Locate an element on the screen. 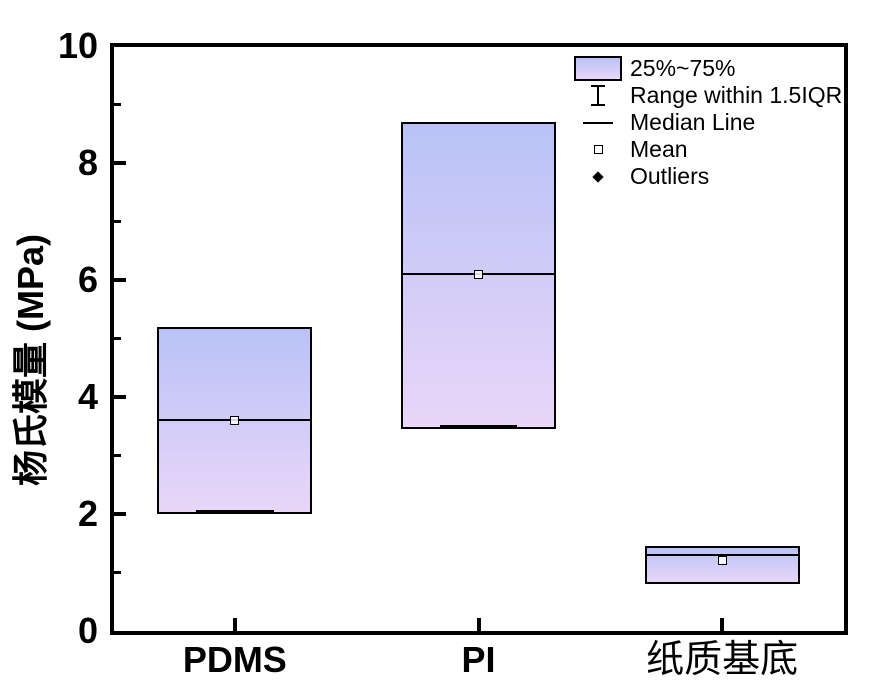 The height and width of the screenshot is (689, 874). median-line is located at coordinates (722, 554).